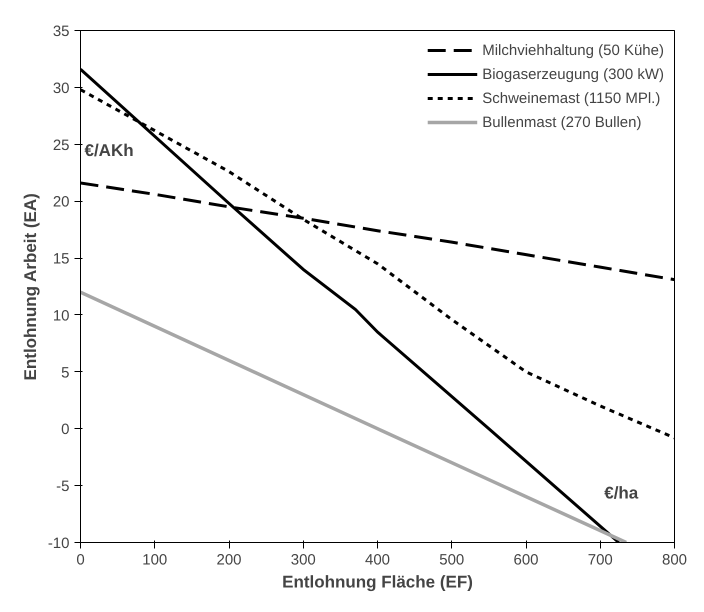 This screenshot has width=704, height=612. What do you see at coordinates (377, 582) in the screenshot?
I see `x-axis-title: Entlohnung Fläche (EF)` at bounding box center [377, 582].